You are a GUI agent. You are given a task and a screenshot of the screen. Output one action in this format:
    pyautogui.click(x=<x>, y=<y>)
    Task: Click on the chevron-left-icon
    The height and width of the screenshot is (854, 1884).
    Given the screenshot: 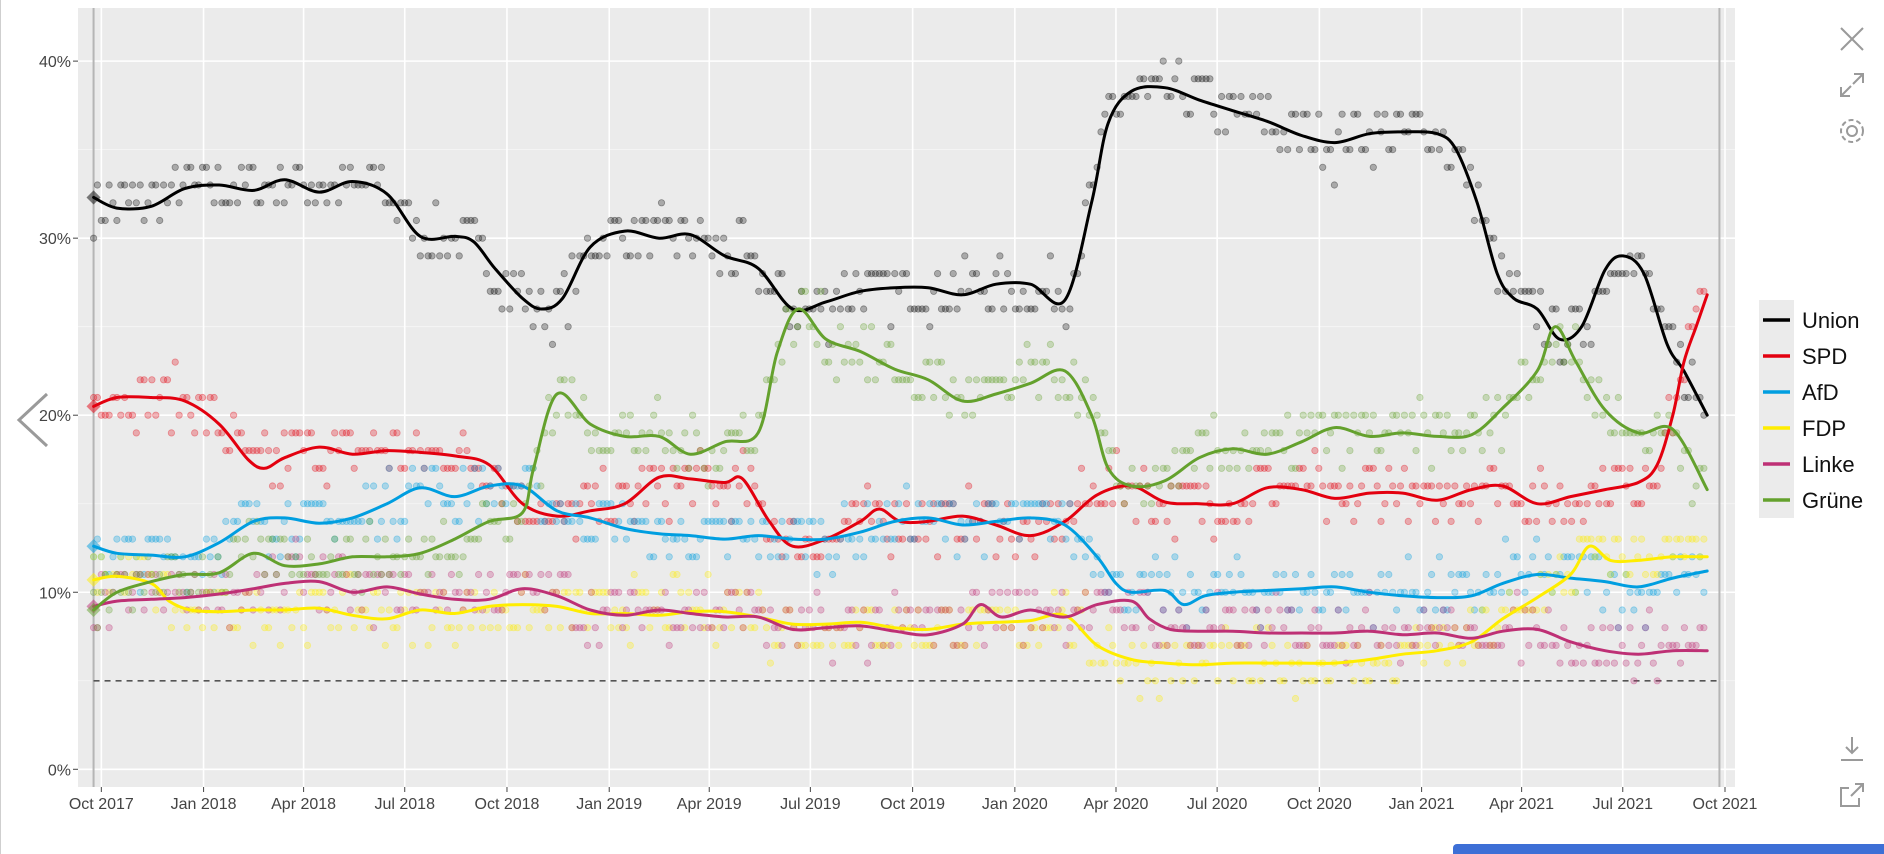 What is the action you would take?
    pyautogui.click(x=33, y=420)
    